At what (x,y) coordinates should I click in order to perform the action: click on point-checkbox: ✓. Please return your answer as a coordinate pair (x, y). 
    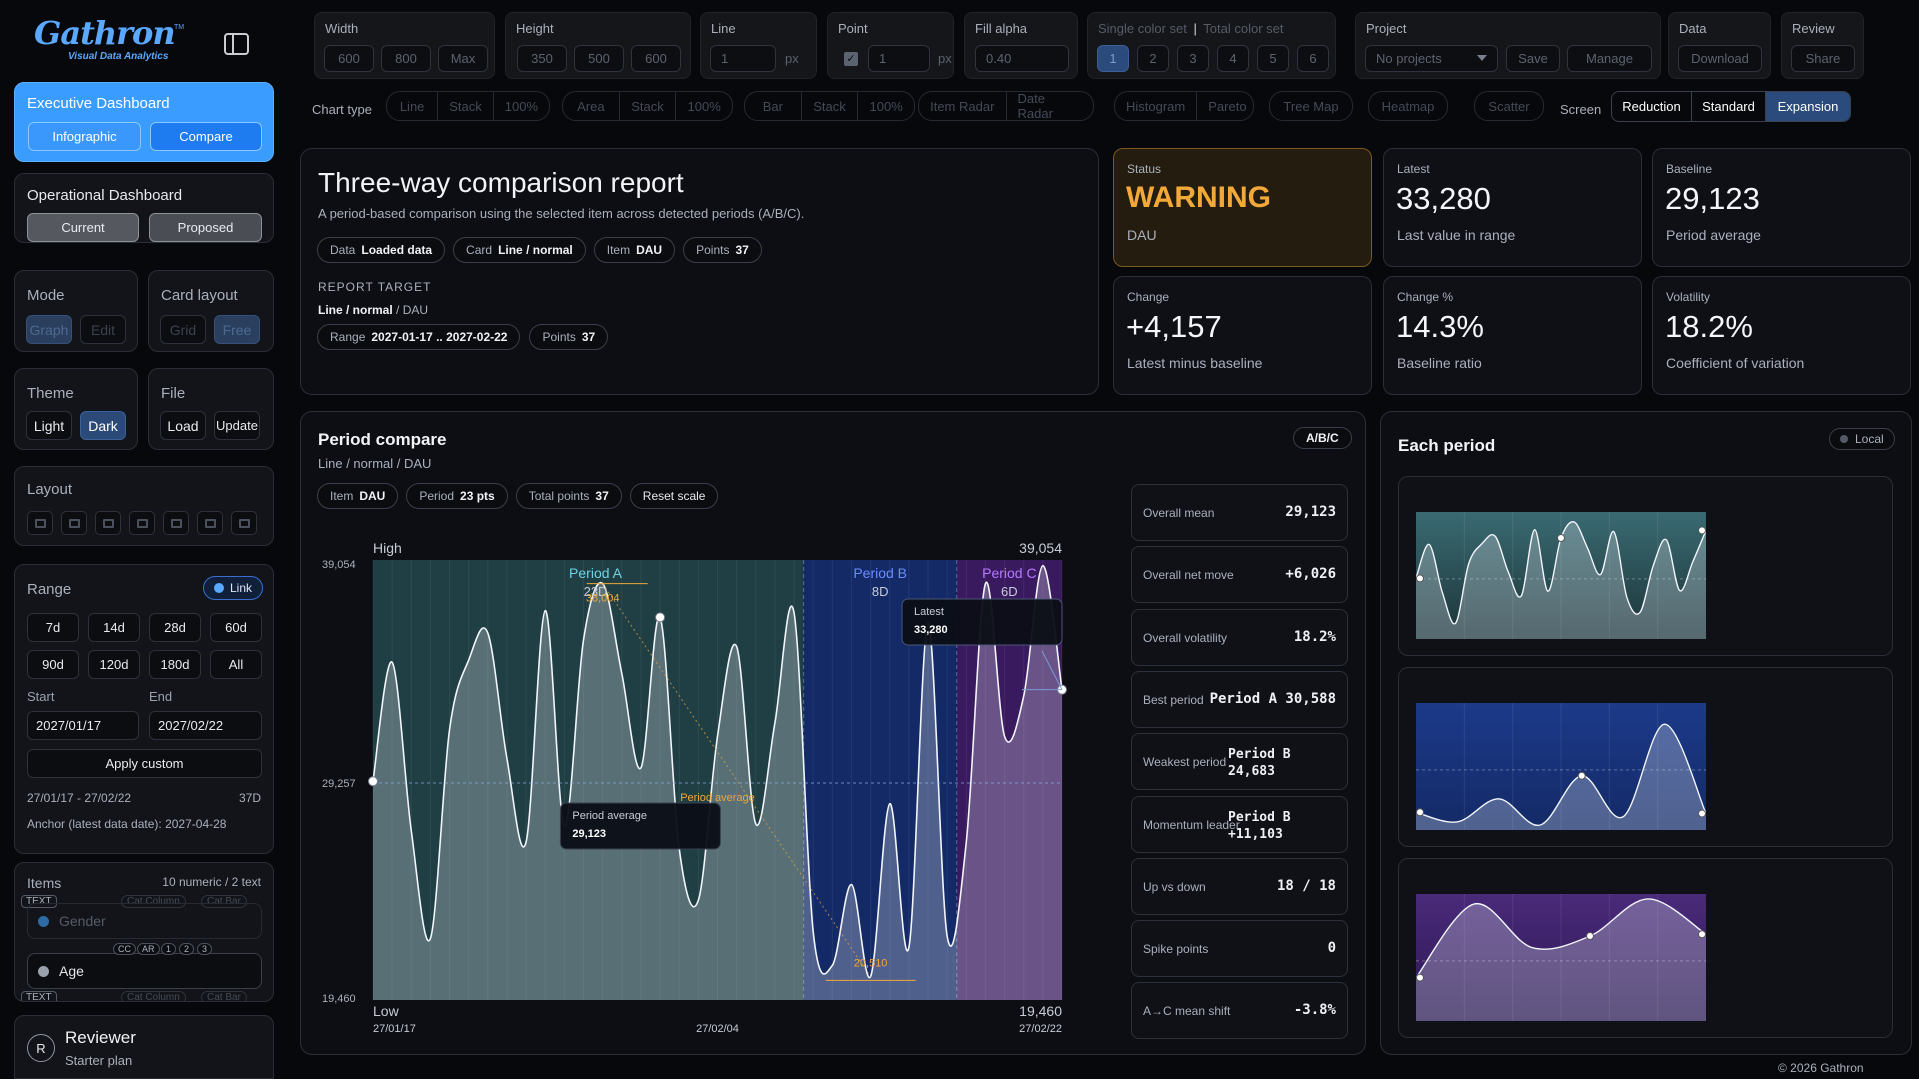
    Looking at the image, I should click on (851, 59).